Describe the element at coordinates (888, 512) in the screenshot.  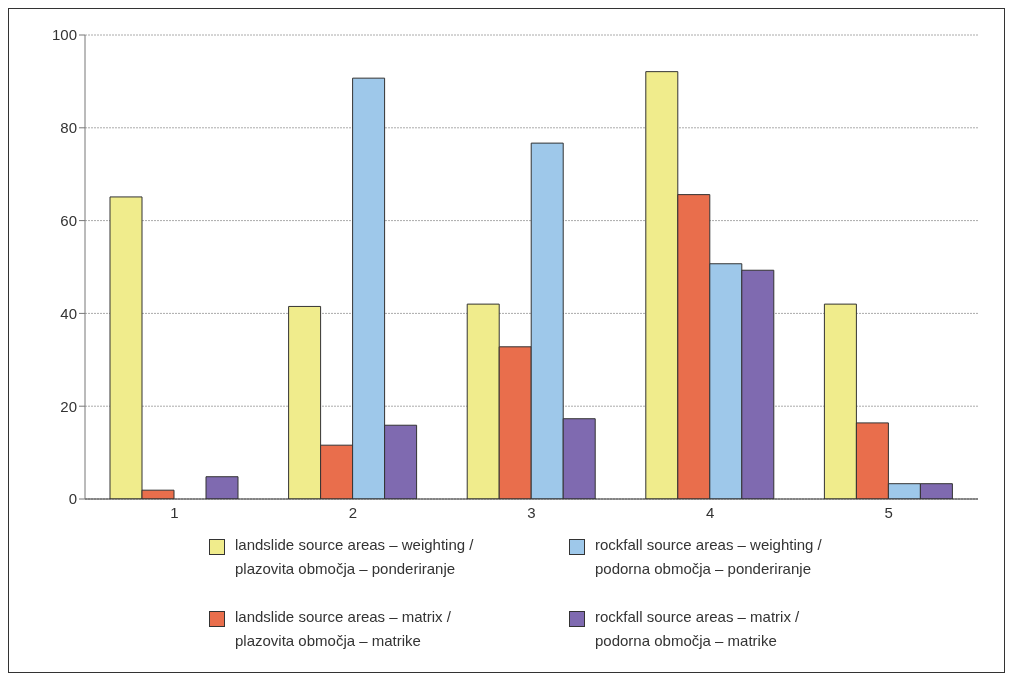
I see `x-tick-label: 5` at that location.